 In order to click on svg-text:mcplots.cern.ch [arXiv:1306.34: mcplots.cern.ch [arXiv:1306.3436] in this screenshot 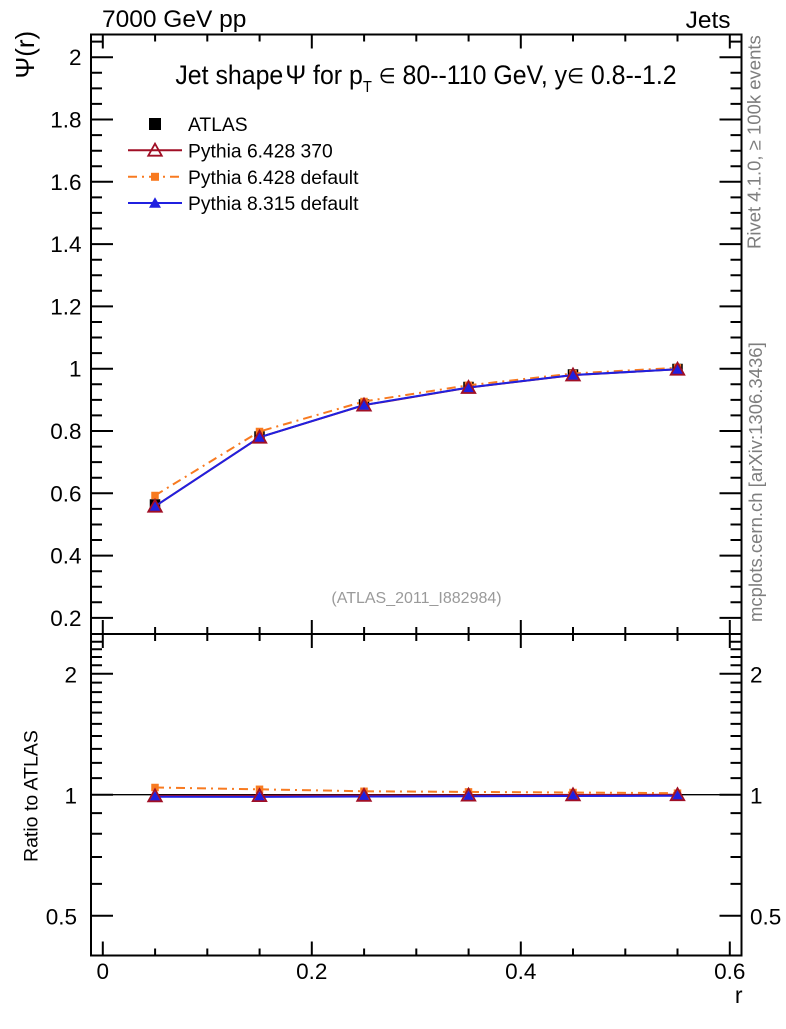, I will do `click(755, 482)`.